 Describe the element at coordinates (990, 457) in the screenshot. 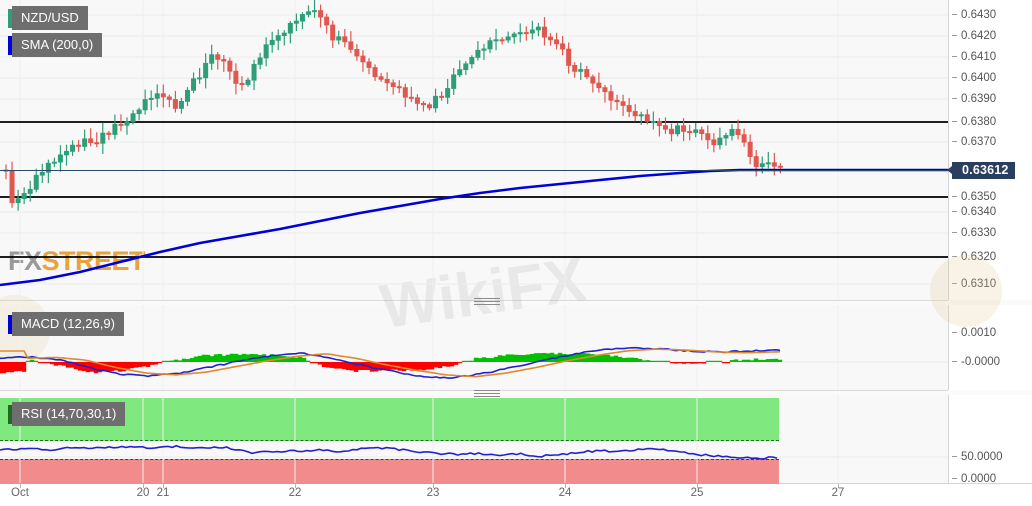

I see `rsi-tick-0: 50.0000` at that location.